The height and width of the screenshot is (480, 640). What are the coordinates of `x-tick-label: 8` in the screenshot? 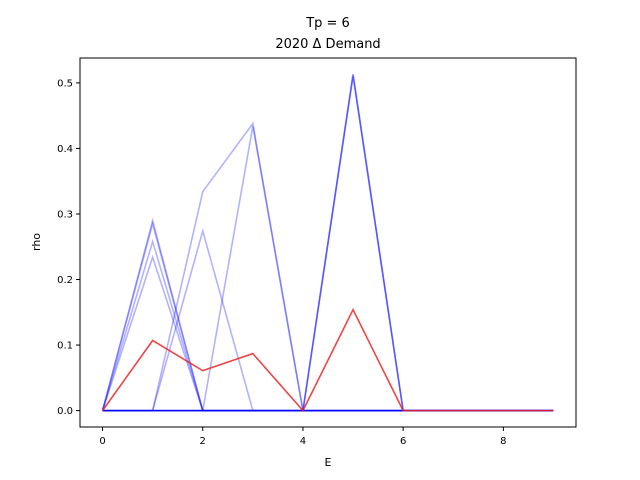 It's located at (503, 441).